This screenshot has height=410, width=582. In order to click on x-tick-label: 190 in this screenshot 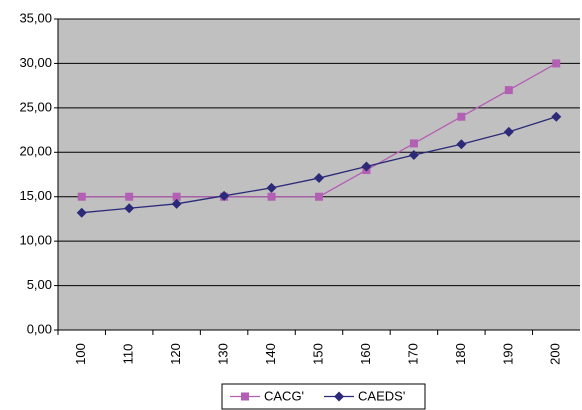, I will do `click(507, 354)`.